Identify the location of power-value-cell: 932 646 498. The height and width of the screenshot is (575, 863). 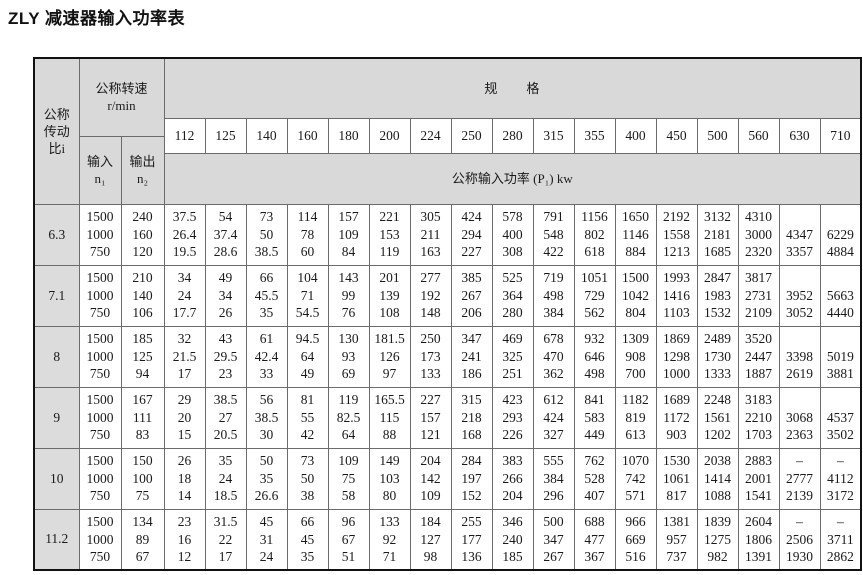
(594, 356).